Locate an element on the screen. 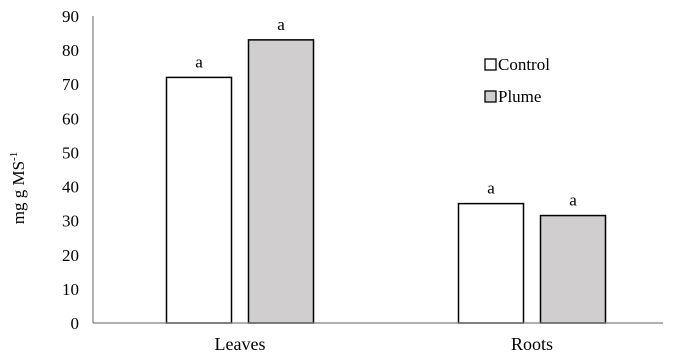 This screenshot has height=356, width=682. legend-label-plume: Plume is located at coordinates (519, 96).